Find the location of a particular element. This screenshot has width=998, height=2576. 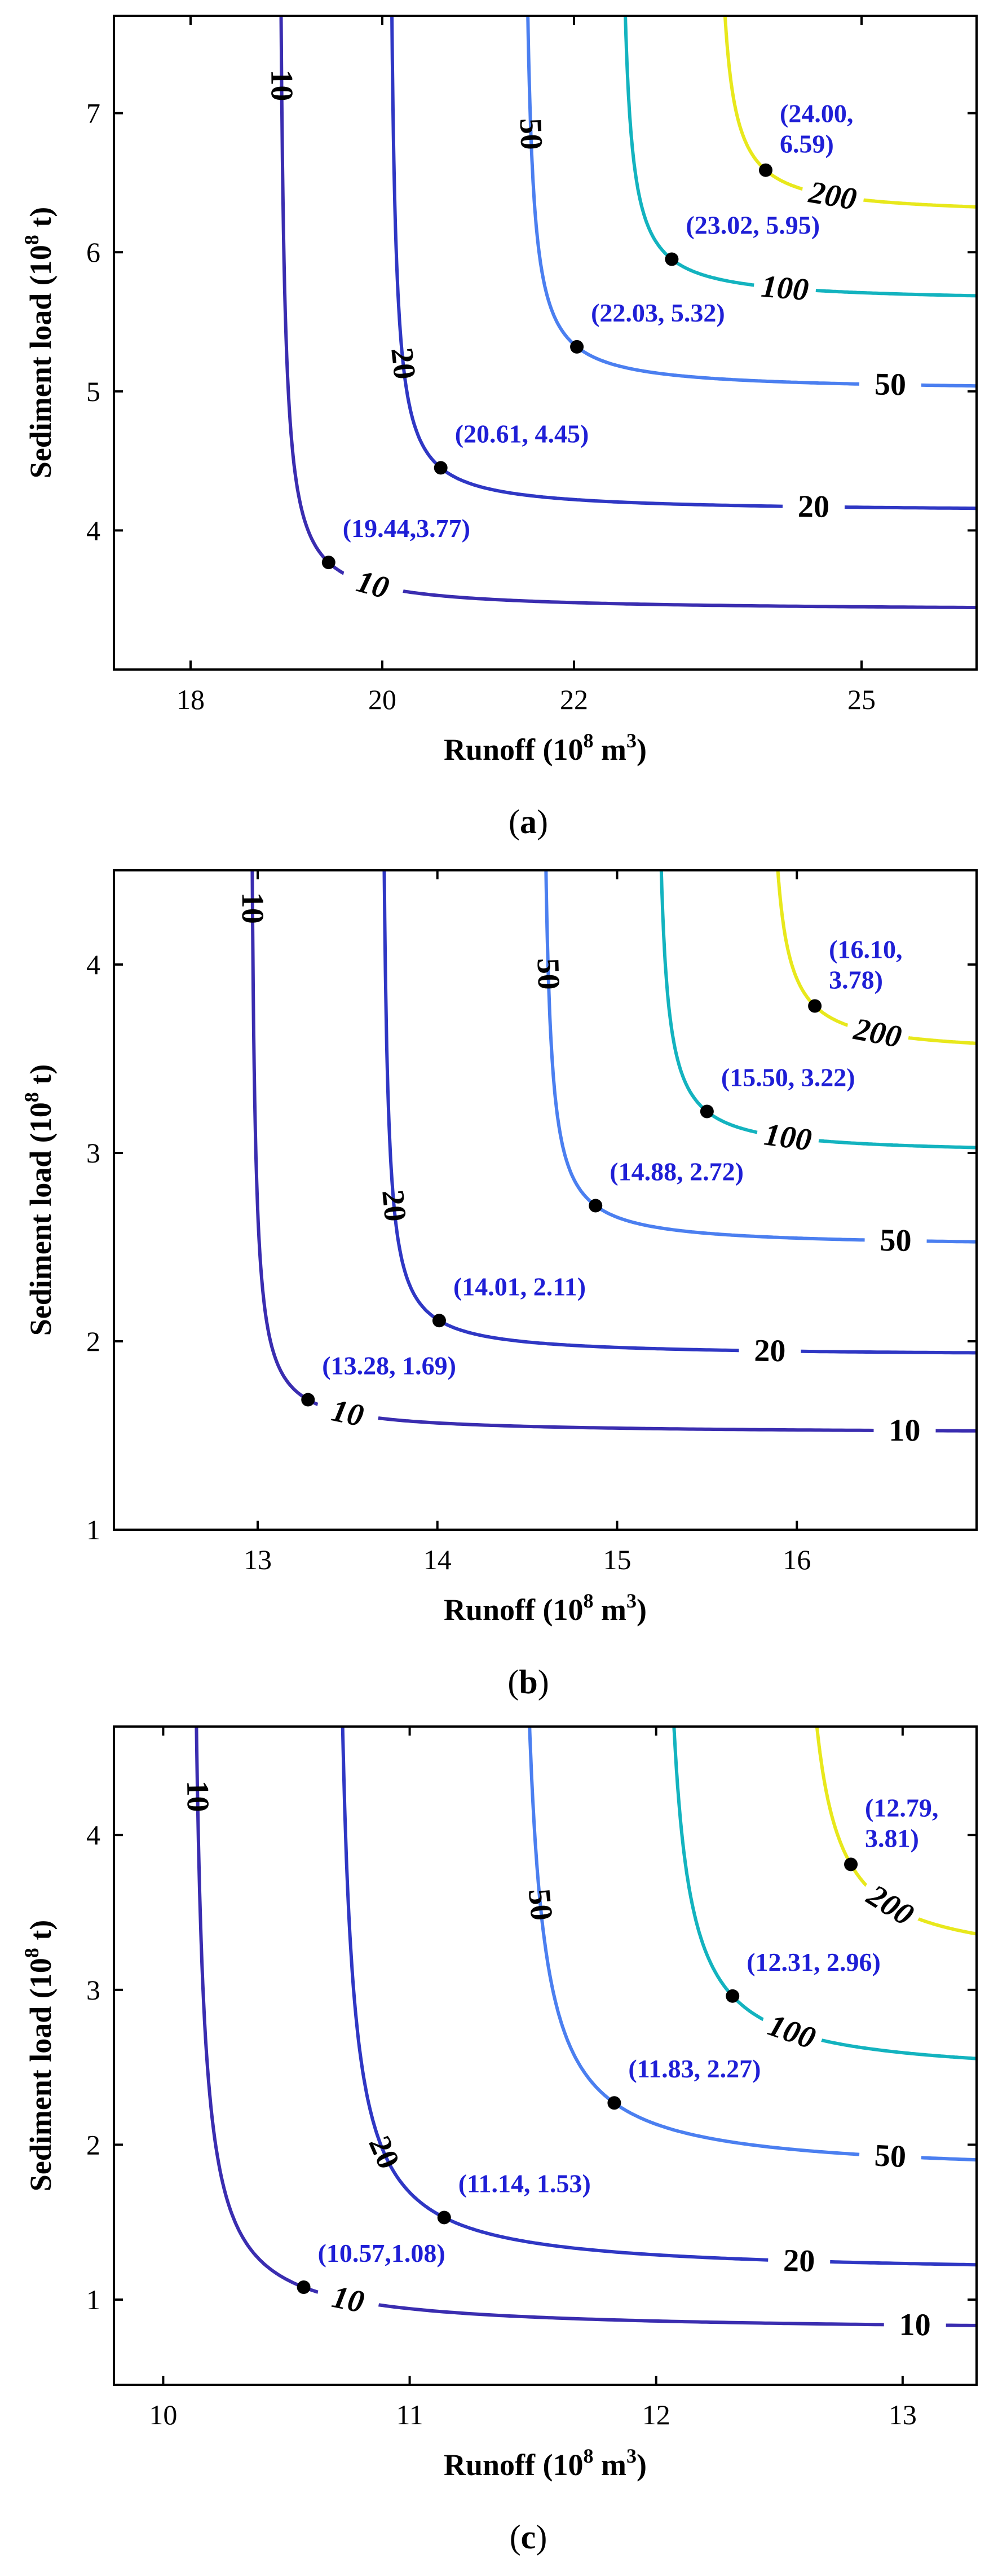

panel-label: (b) is located at coordinates (528, 1682).